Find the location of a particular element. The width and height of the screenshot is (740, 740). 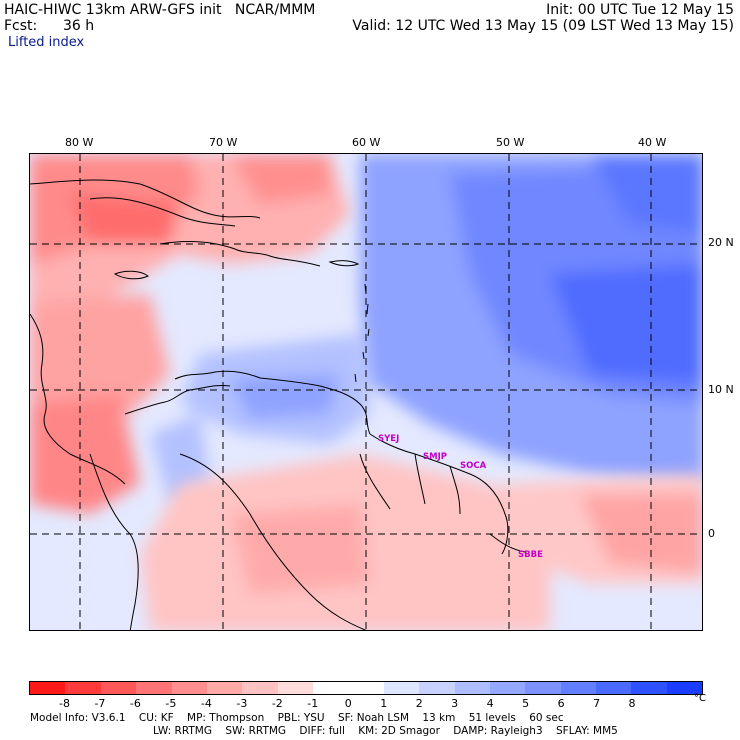

lon-label-50w: 50 W is located at coordinates (510, 142).